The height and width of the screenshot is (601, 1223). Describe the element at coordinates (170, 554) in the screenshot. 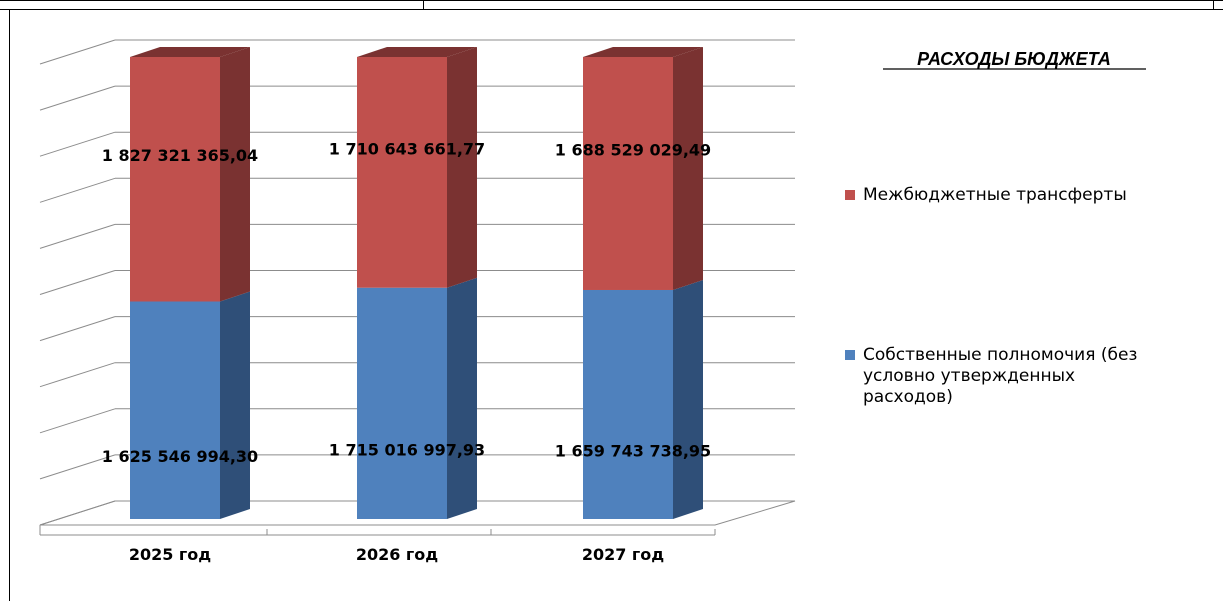

I see `category-label: 2025 год` at that location.